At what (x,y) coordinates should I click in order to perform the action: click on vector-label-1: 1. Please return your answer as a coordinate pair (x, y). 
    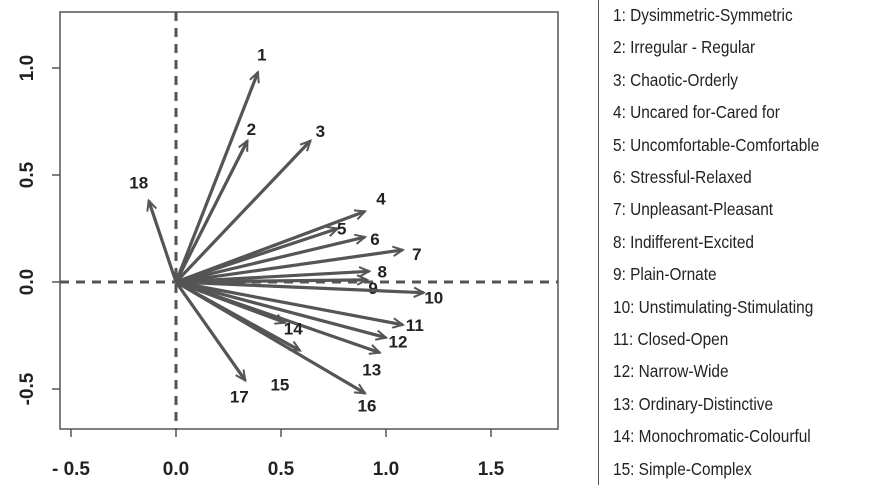
    Looking at the image, I should click on (261, 54).